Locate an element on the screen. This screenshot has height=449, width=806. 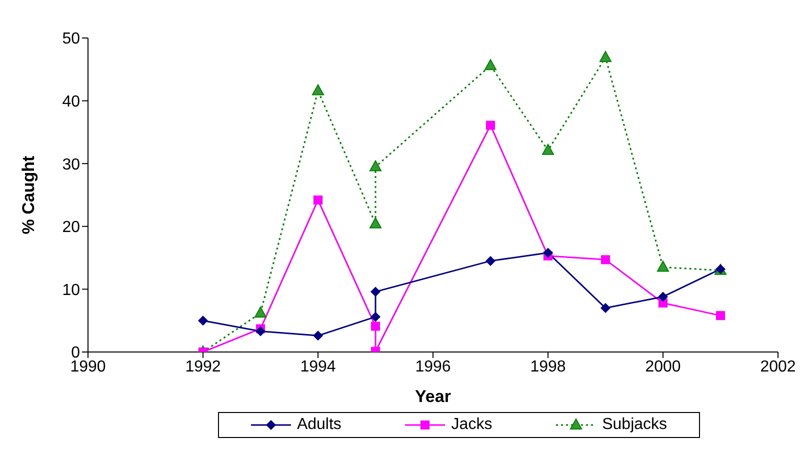
x-axis-title: Year is located at coordinates (433, 396).